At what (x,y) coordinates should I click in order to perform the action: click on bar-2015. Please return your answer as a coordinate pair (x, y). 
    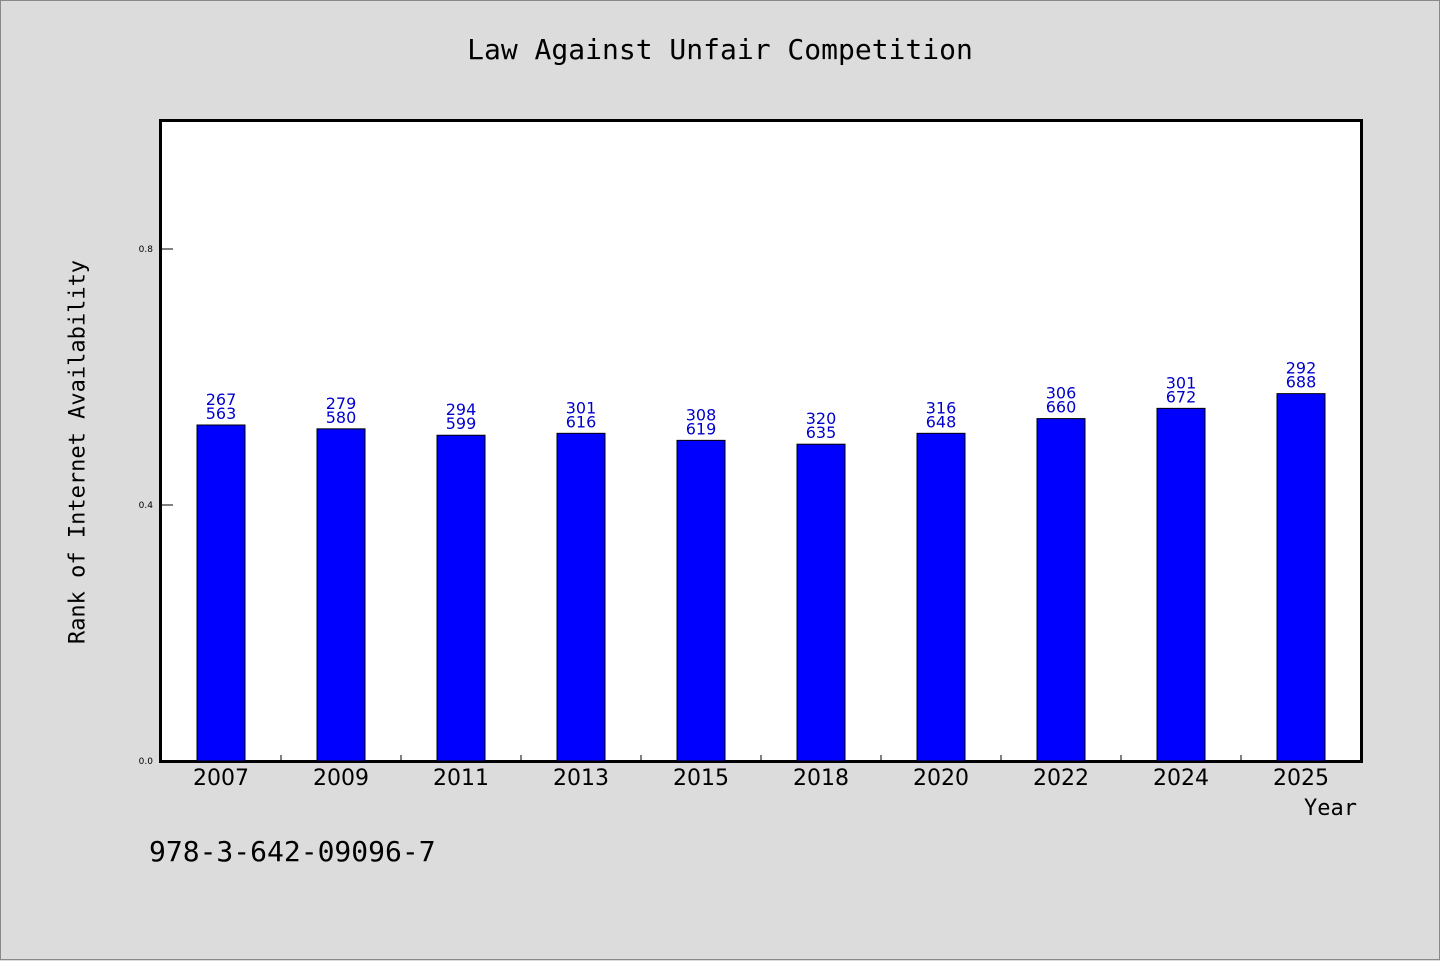
    Looking at the image, I should click on (701, 600).